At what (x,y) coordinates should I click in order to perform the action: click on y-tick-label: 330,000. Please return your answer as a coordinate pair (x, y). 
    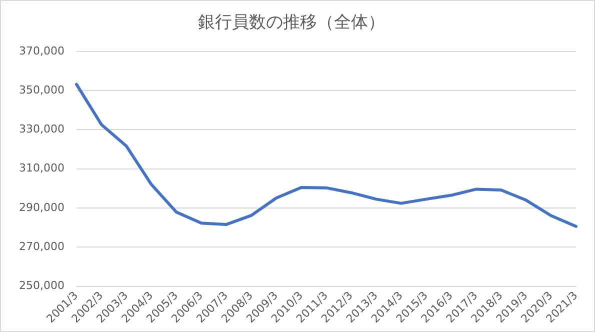
    Looking at the image, I should click on (41, 129).